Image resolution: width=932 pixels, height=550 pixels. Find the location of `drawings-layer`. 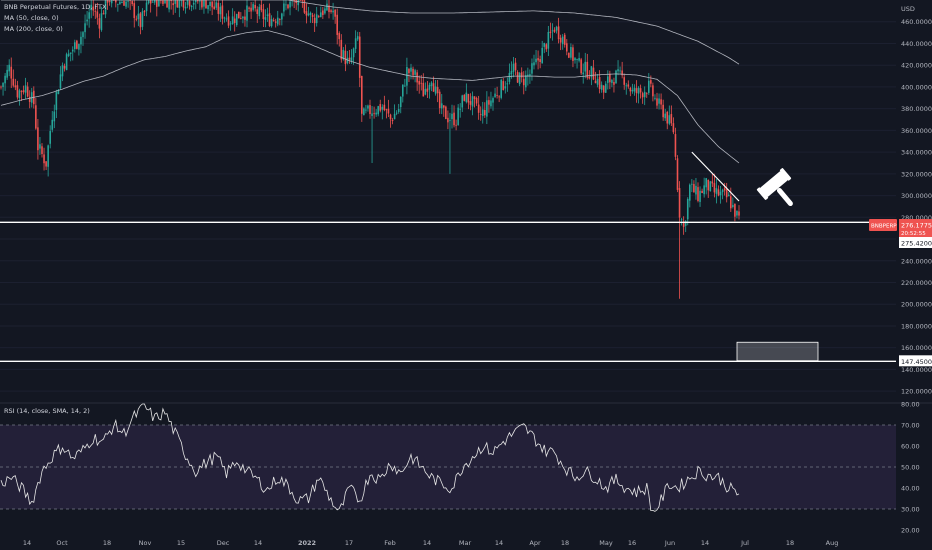

drawings-layer is located at coordinates (755, 256).